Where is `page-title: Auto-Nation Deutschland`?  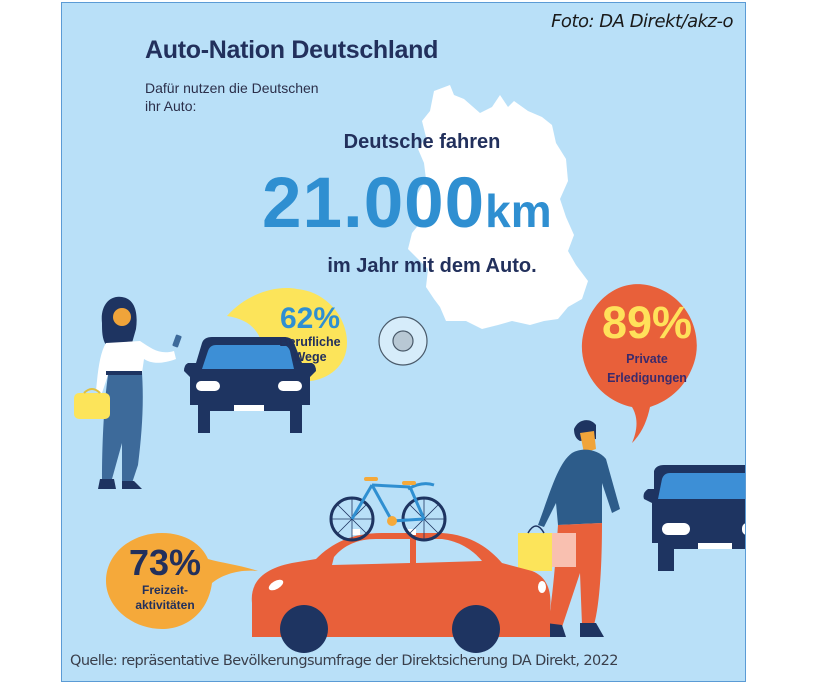
page-title: Auto-Nation Deutschland is located at coordinates (292, 50).